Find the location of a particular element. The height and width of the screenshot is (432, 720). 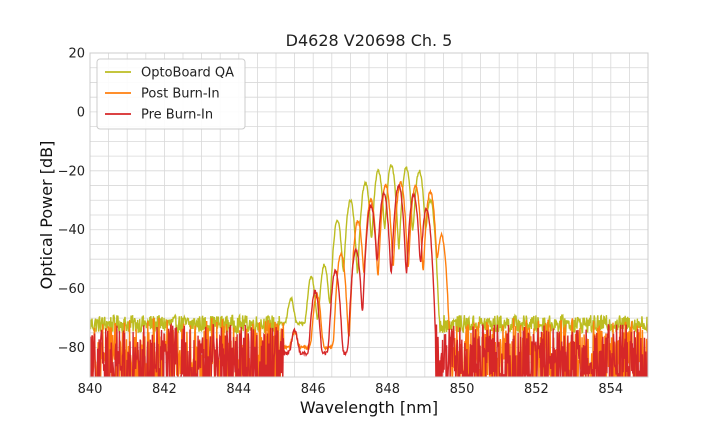

chart-title: D4628 V20698 Ch. 5 is located at coordinates (369, 40).